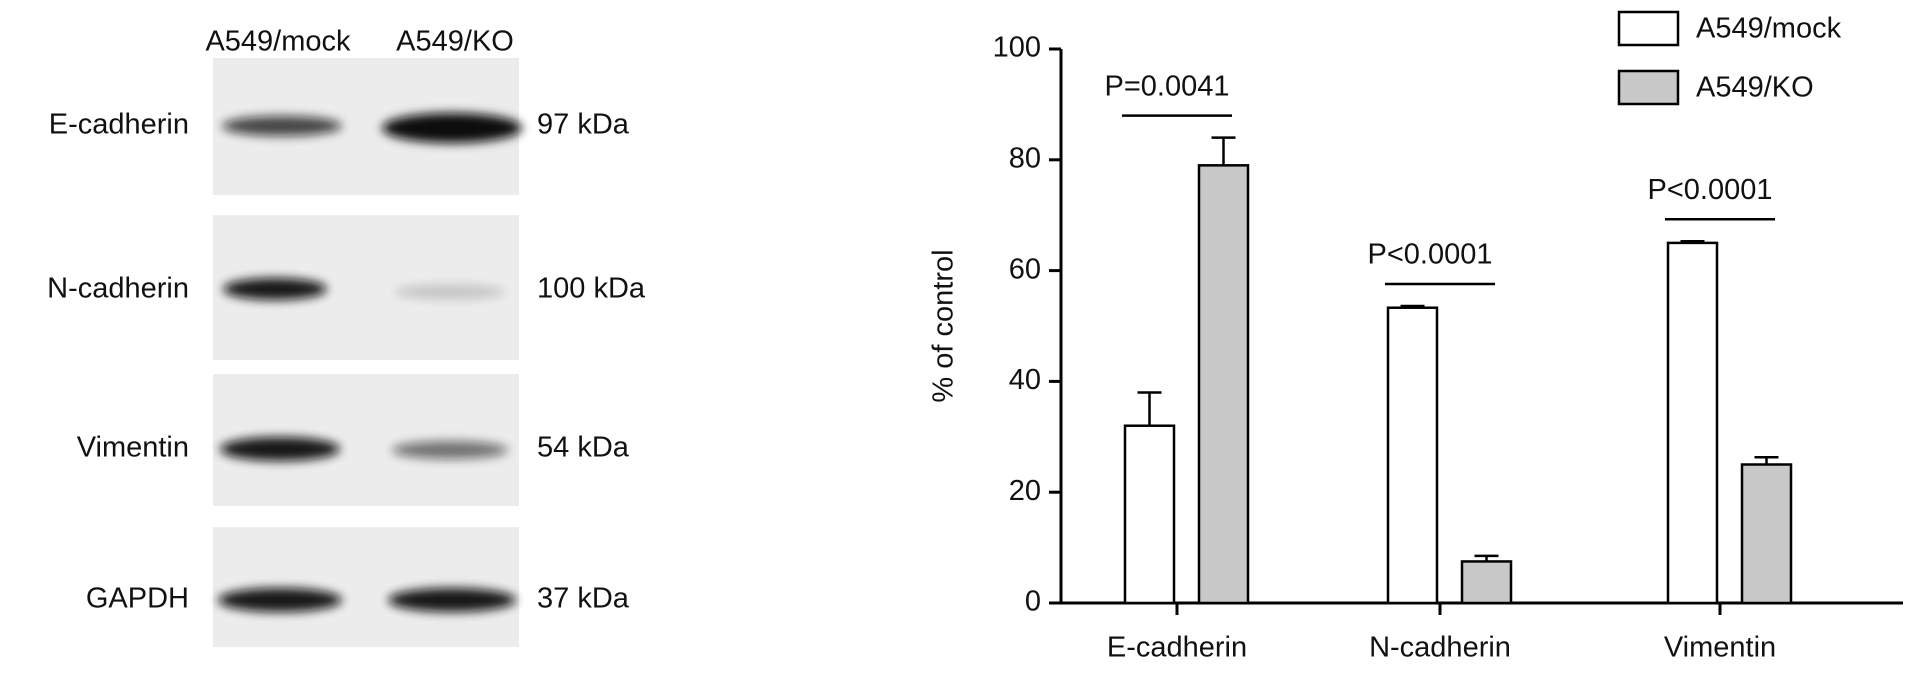 This screenshot has width=1913, height=679. I want to click on lane-label: A549/mock, so click(278, 42).